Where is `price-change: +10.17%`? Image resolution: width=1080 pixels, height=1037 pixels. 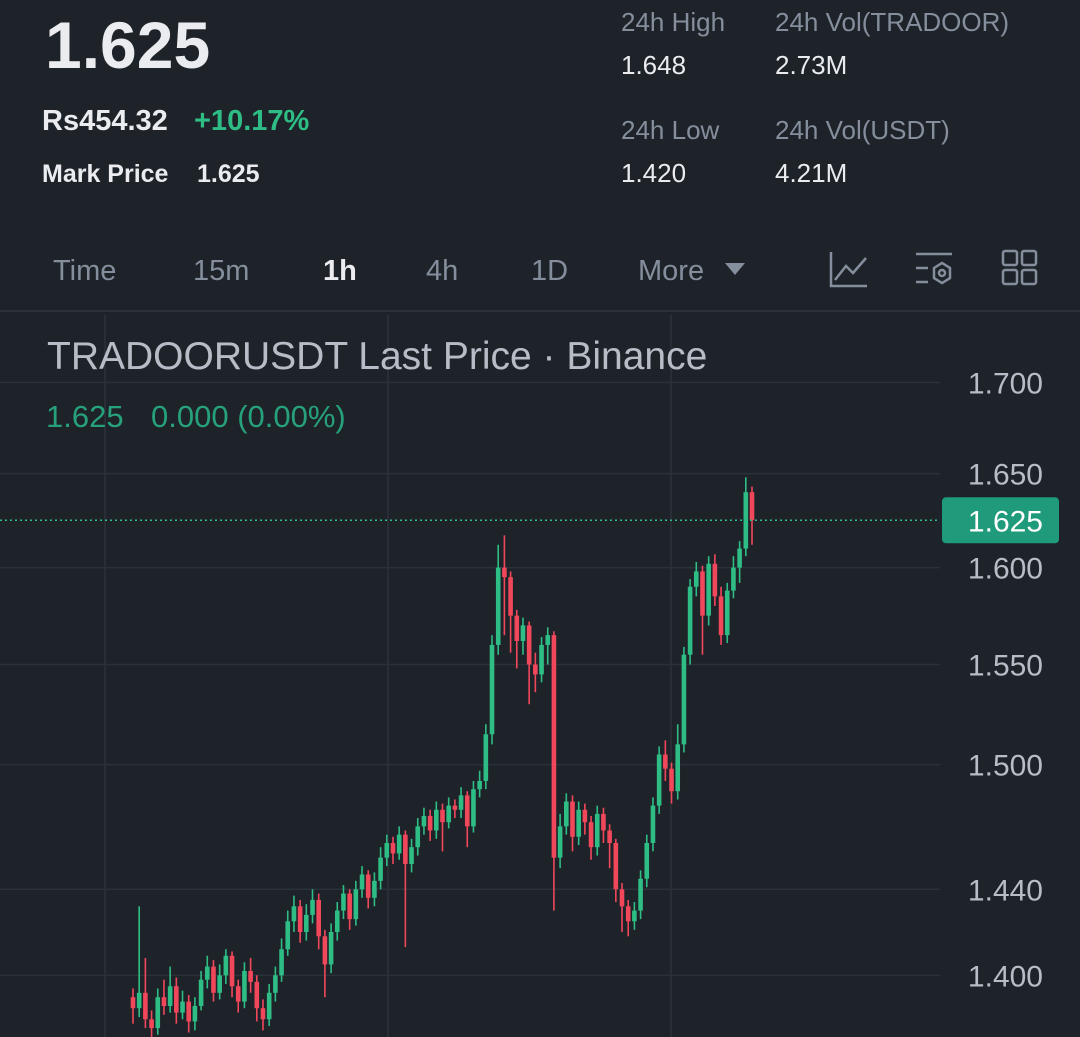
price-change: +10.17% is located at coordinates (252, 121).